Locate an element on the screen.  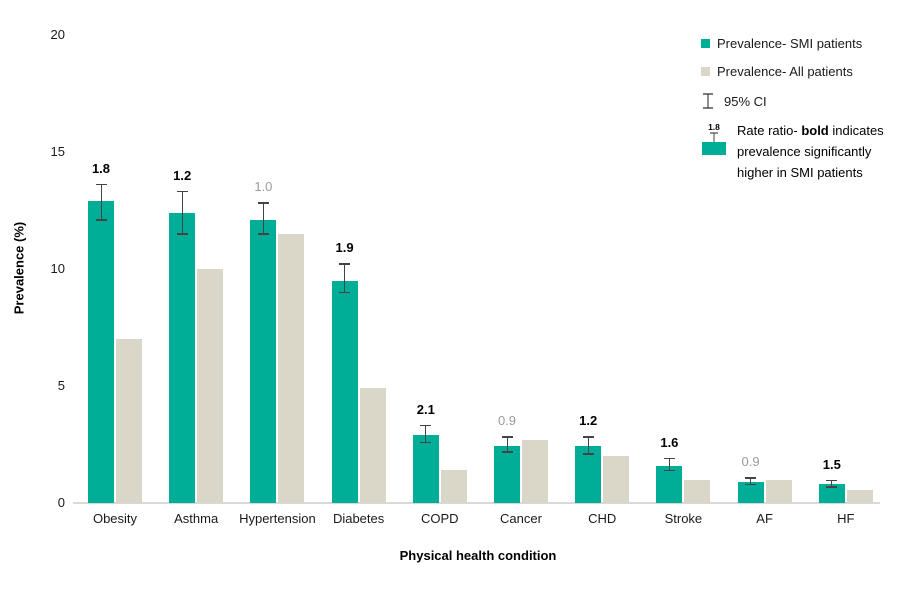
error-bar-copd is located at coordinates (426, 434).